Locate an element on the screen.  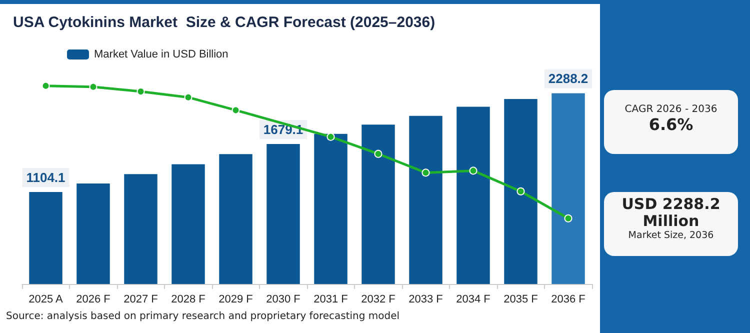
data-label: 2288.2 is located at coordinates (568, 78).